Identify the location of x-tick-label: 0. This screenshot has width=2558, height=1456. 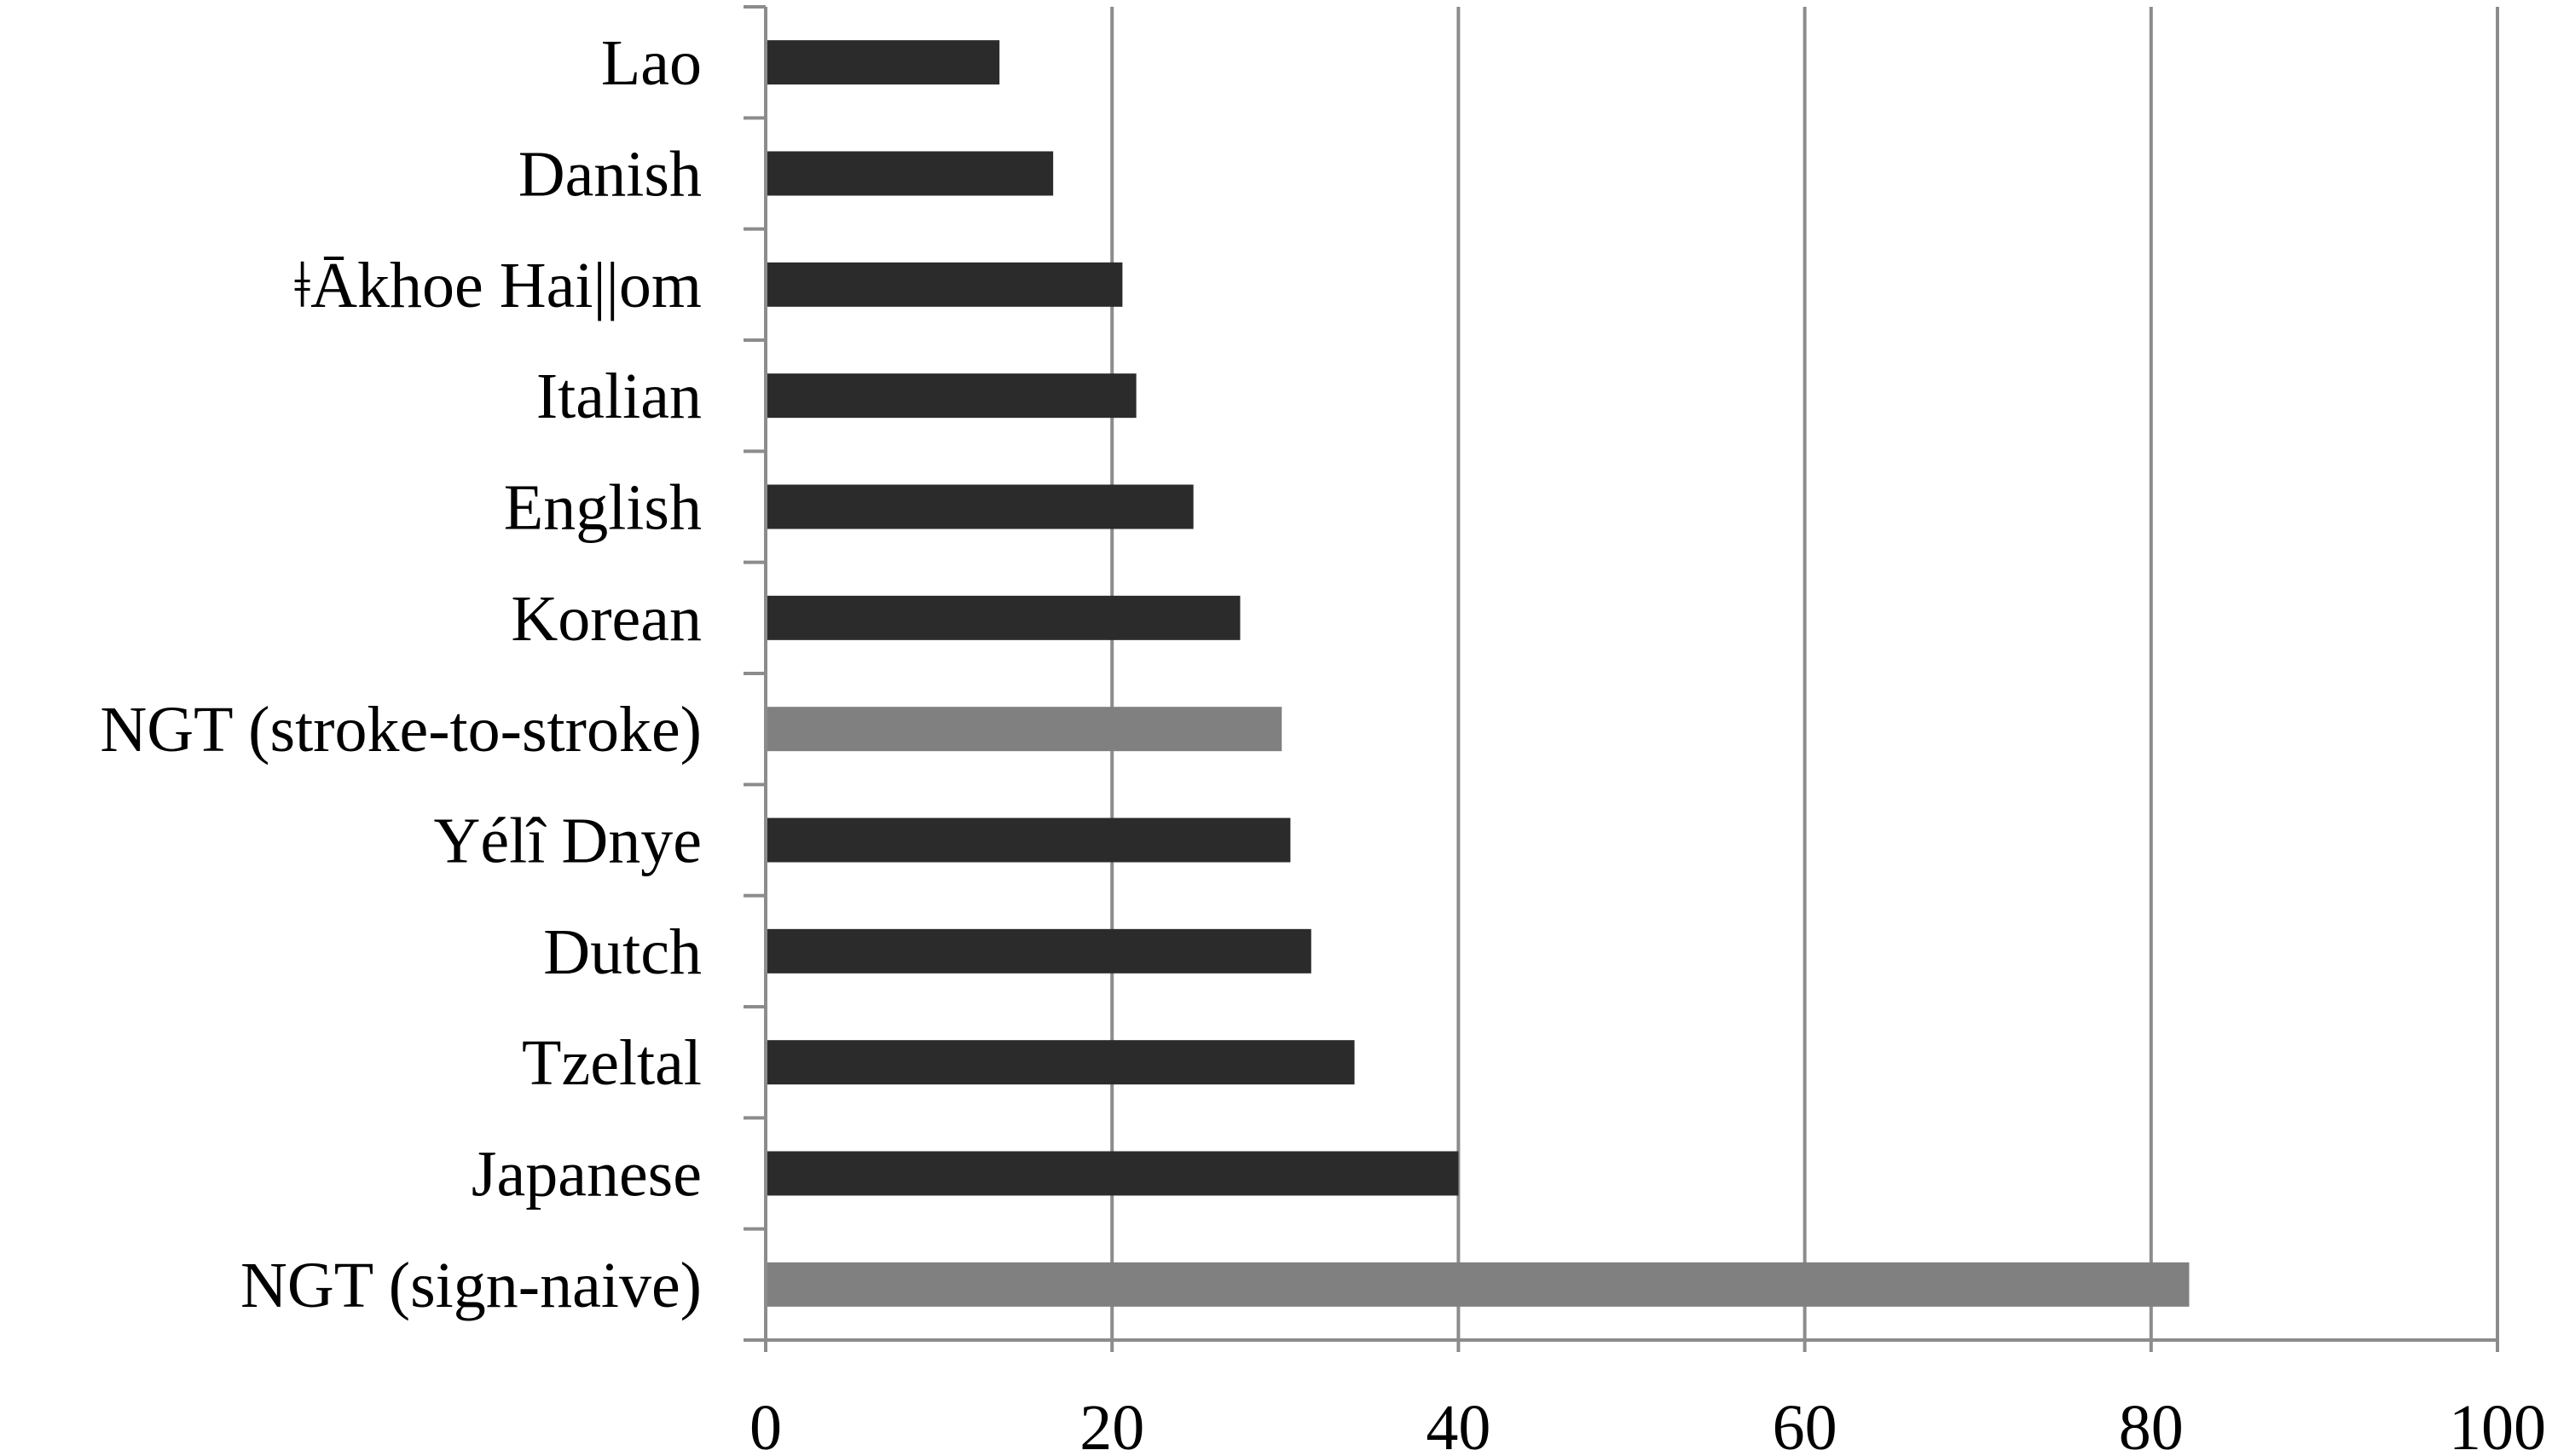
(765, 1424).